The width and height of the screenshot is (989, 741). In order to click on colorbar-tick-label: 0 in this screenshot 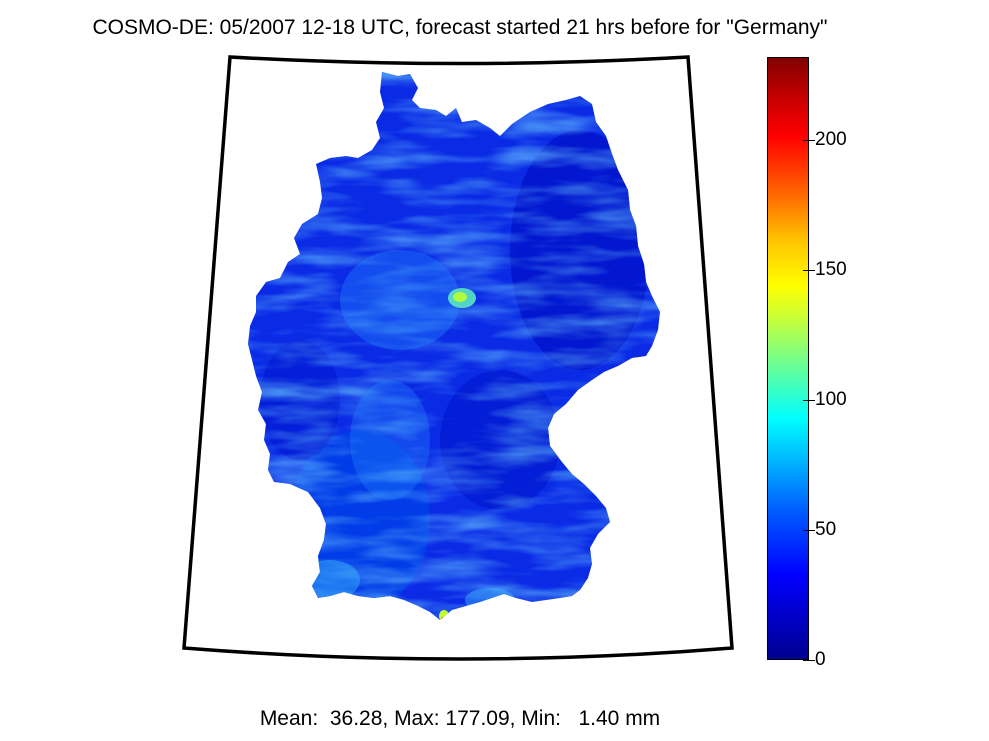, I will do `click(820, 659)`.